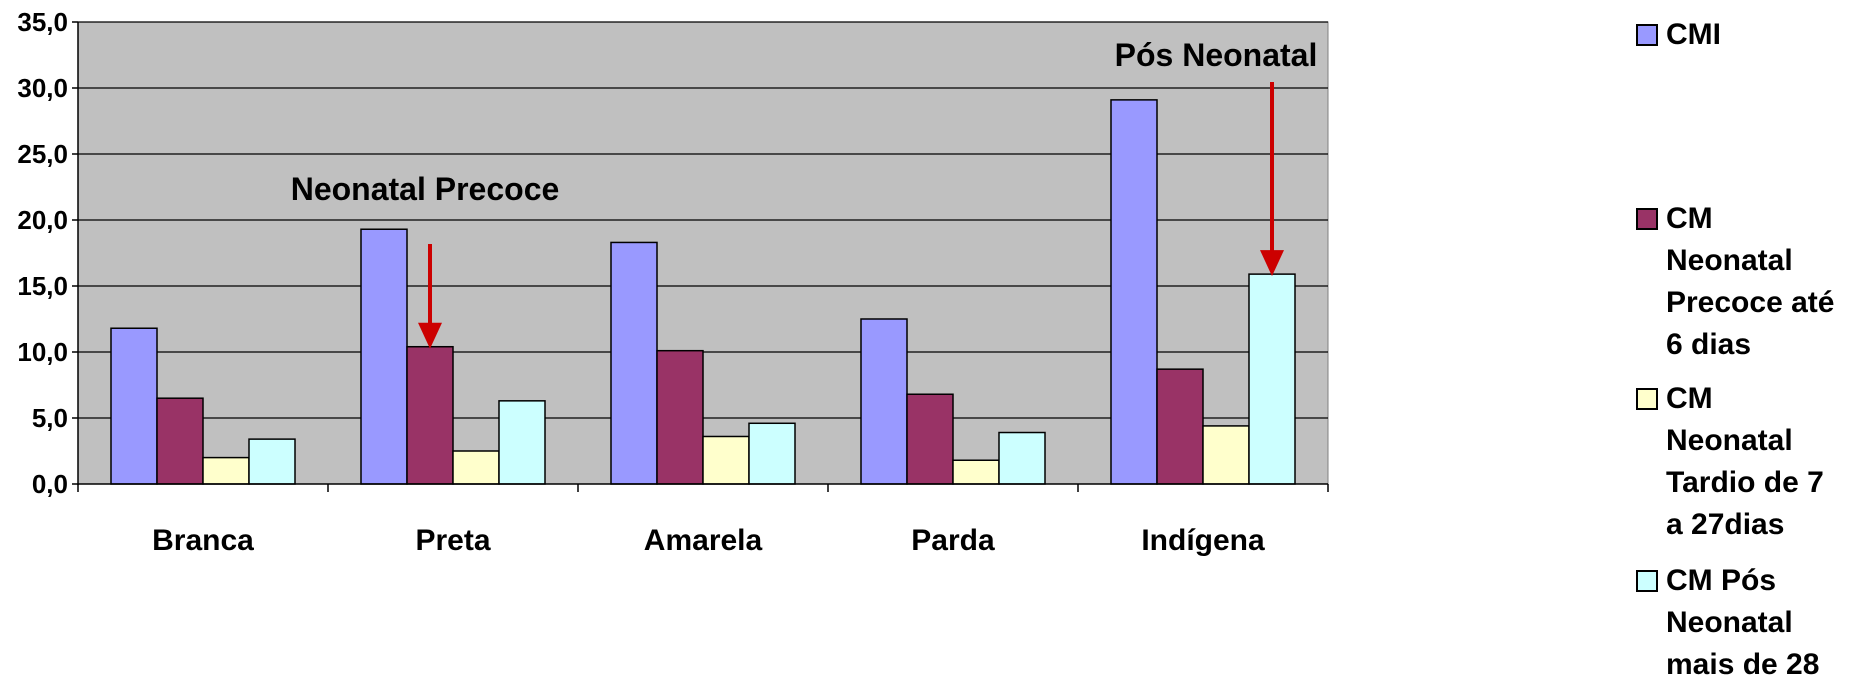 This screenshot has width=1858, height=696. What do you see at coordinates (1693, 34) in the screenshot?
I see `legend-label-cmi: CMI` at bounding box center [1693, 34].